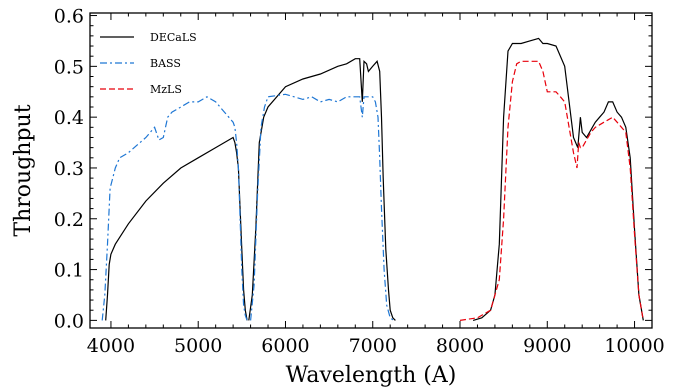 The image size is (680, 389). What do you see at coordinates (198, 346) in the screenshot?
I see `x-tick-label: 5000` at bounding box center [198, 346].